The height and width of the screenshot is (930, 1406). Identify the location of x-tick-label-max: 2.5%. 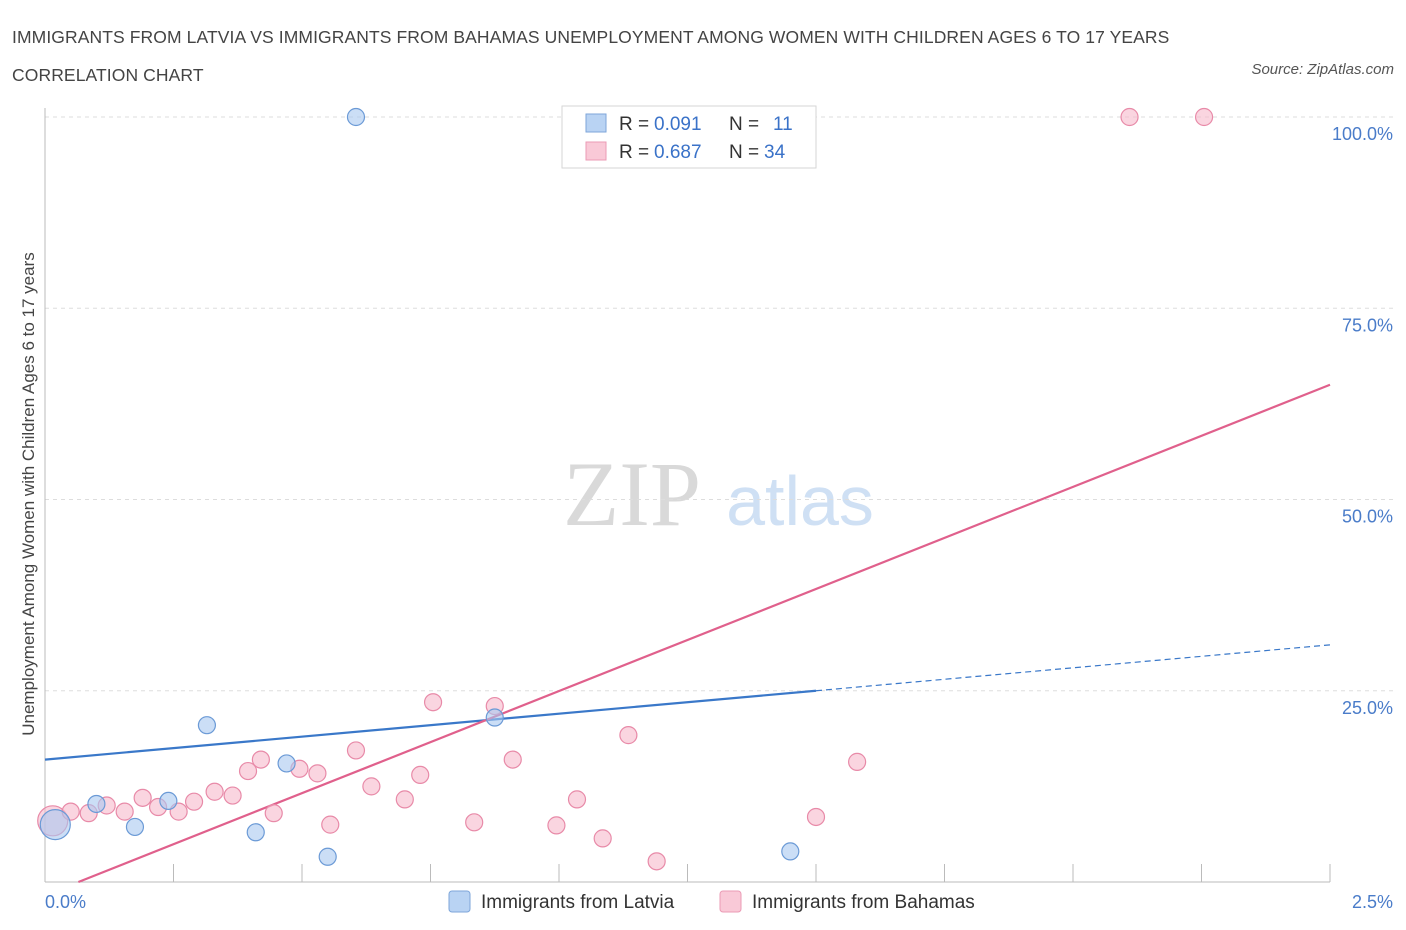
(1372, 902).